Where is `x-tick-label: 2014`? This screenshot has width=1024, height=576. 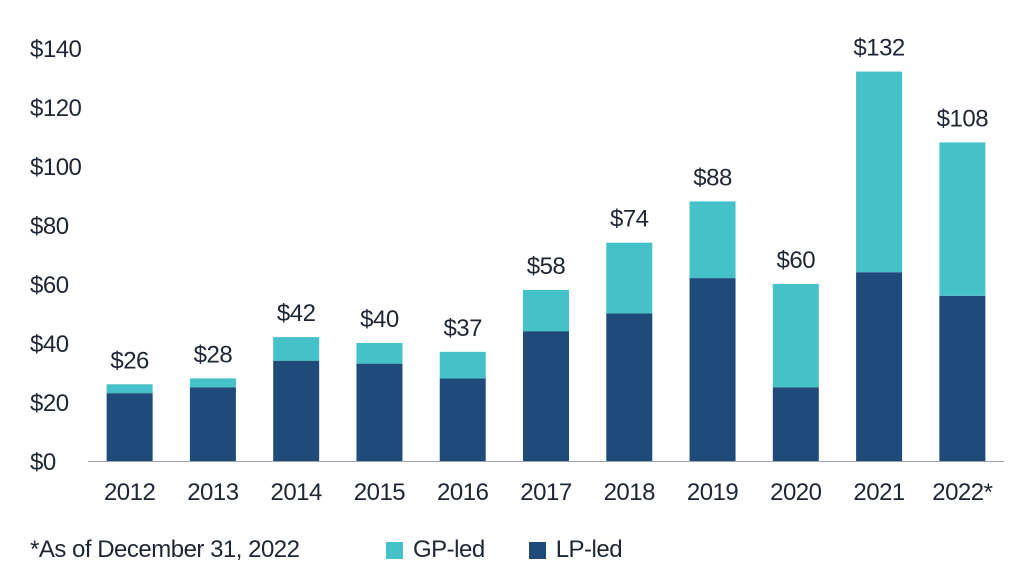
x-tick-label: 2014 is located at coordinates (296, 492).